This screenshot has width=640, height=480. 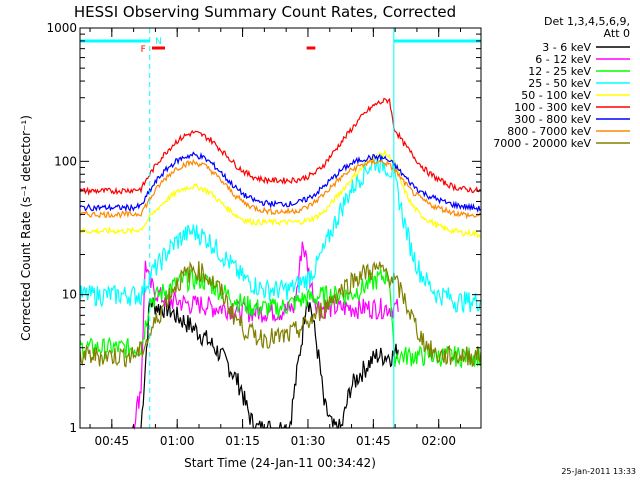 I want to click on legend-label: 12 - 25 keV, so click(x=559, y=71).